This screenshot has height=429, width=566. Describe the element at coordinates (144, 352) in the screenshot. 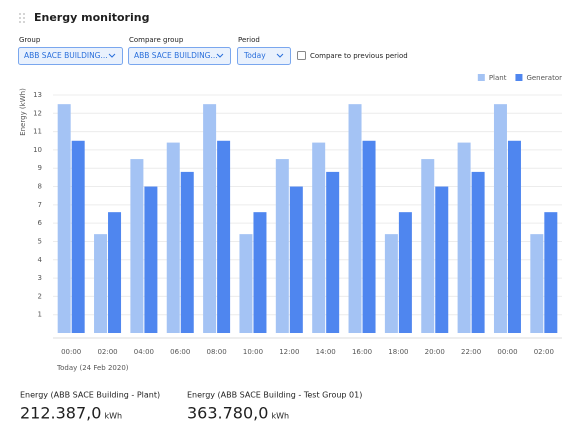

I see `x-tick-label: 04:00` at that location.